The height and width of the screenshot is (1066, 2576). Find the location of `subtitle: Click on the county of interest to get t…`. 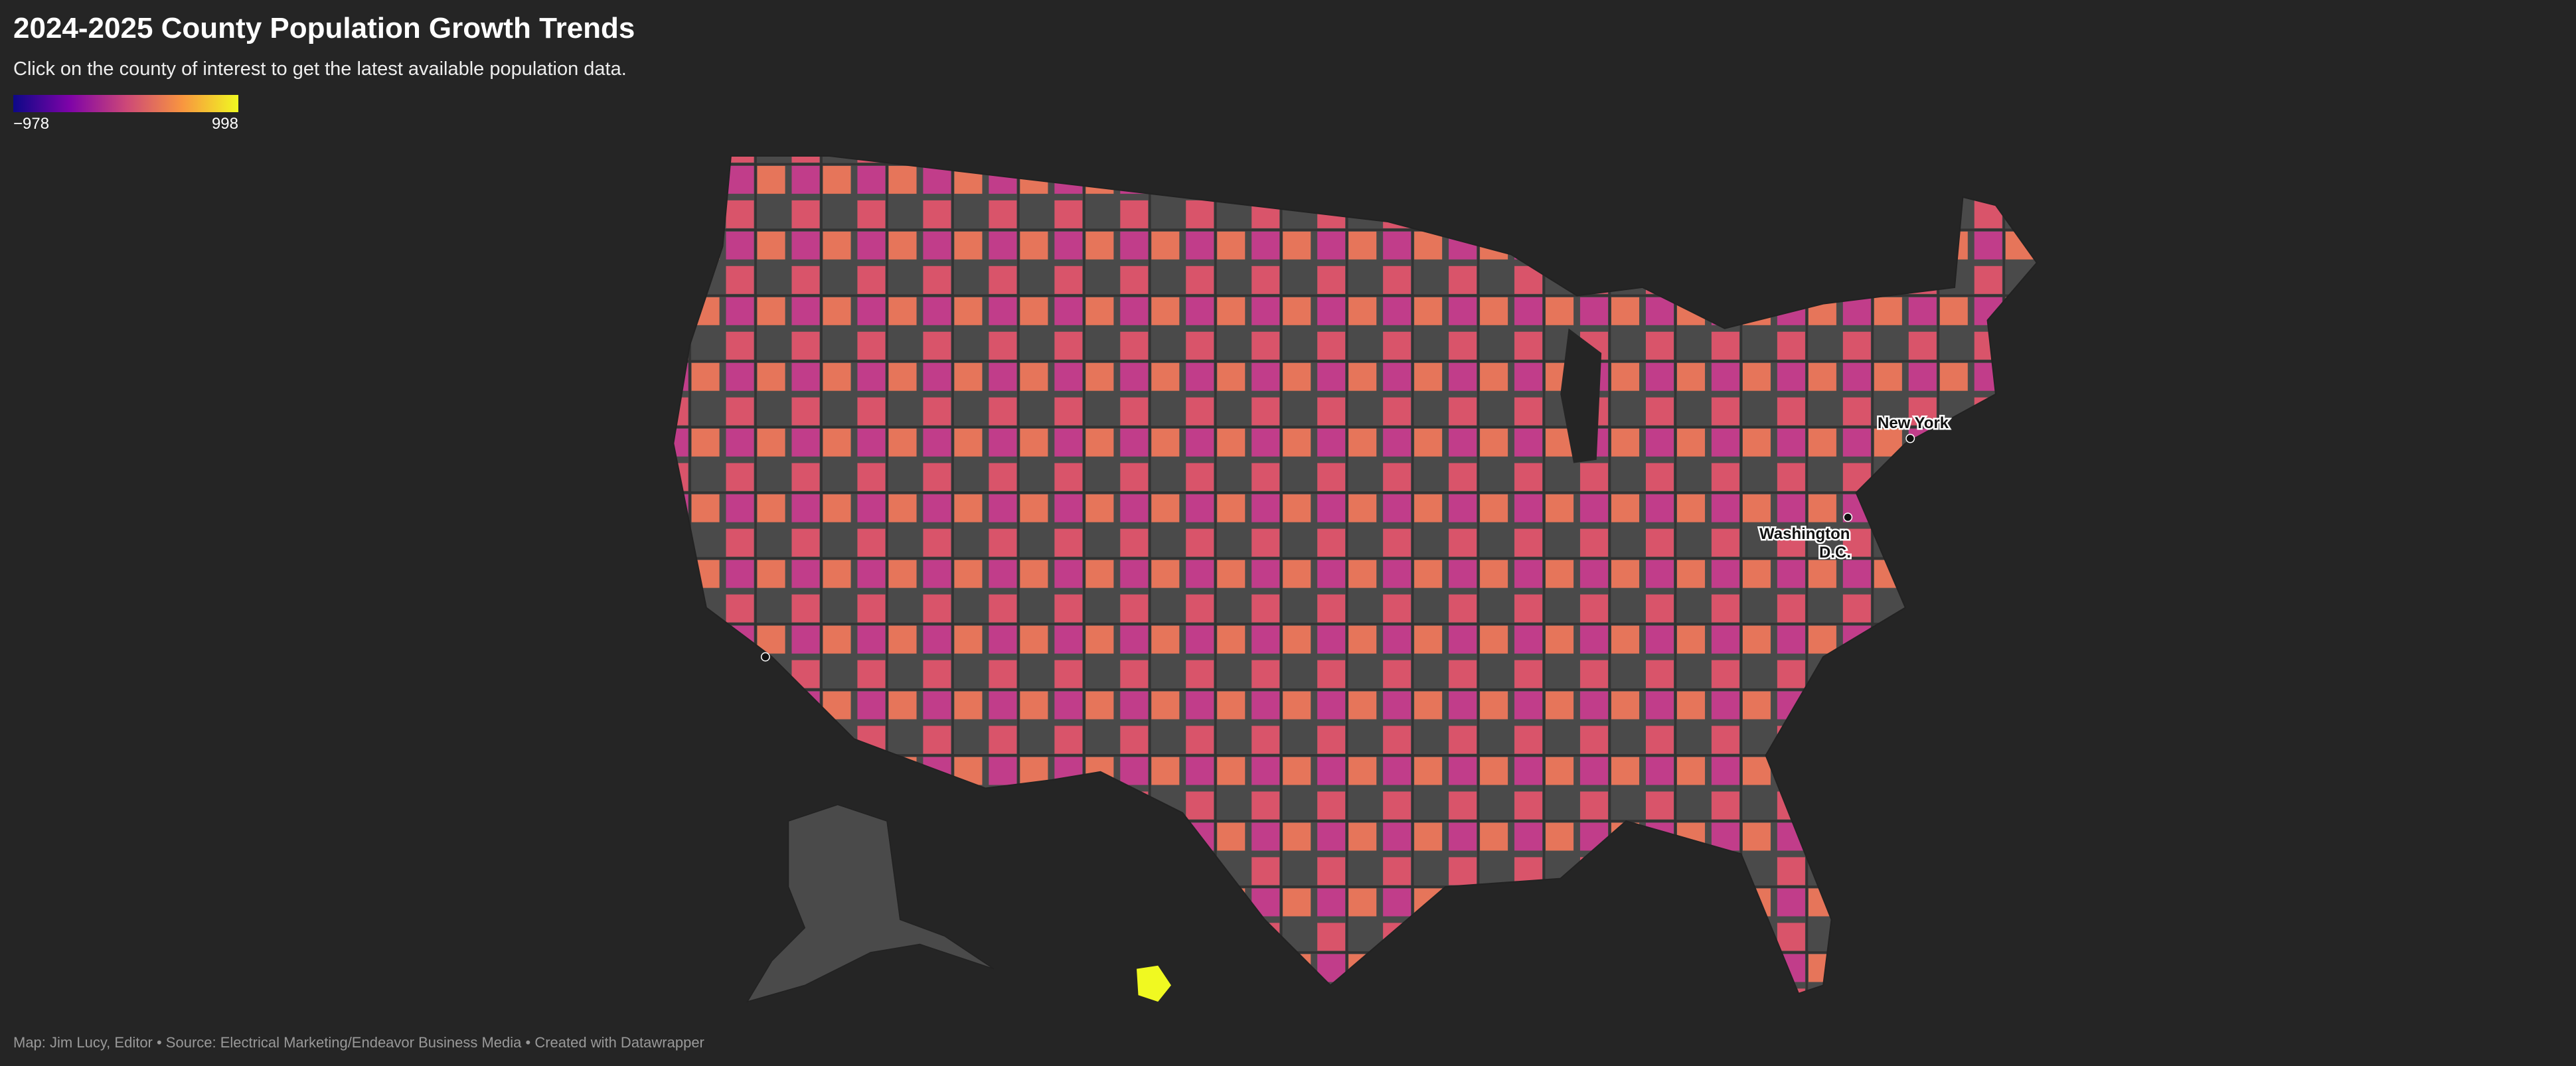

subtitle: Click on the county of interest to get t… is located at coordinates (320, 69).